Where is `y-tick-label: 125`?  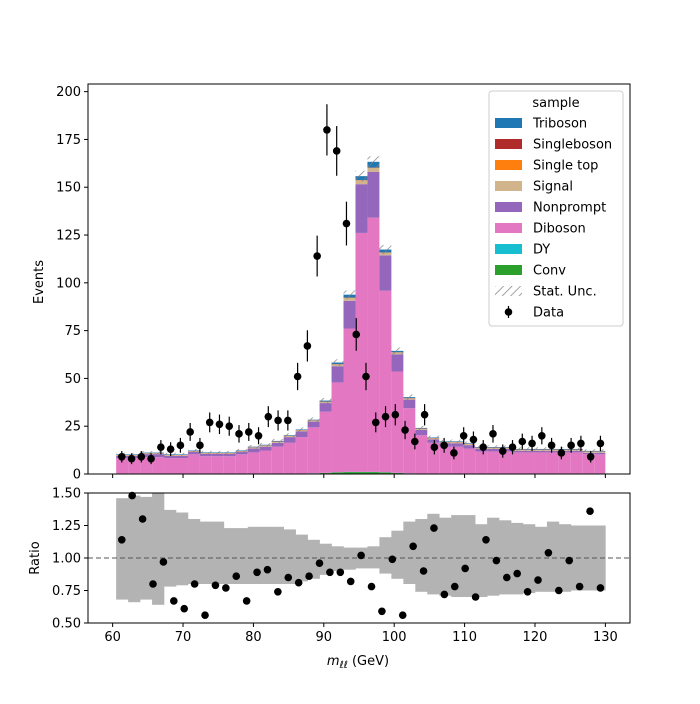
y-tick-label: 125 is located at coordinates (68, 236).